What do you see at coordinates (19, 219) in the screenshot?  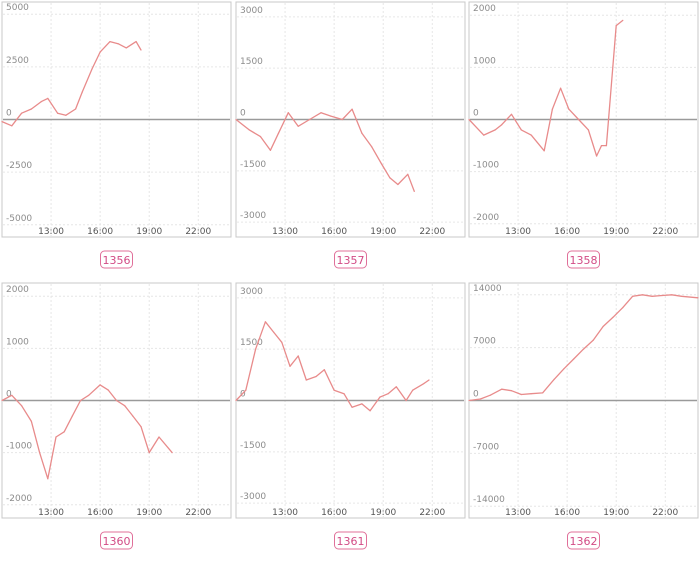 I see `y-tick-label: -5000` at bounding box center [19, 219].